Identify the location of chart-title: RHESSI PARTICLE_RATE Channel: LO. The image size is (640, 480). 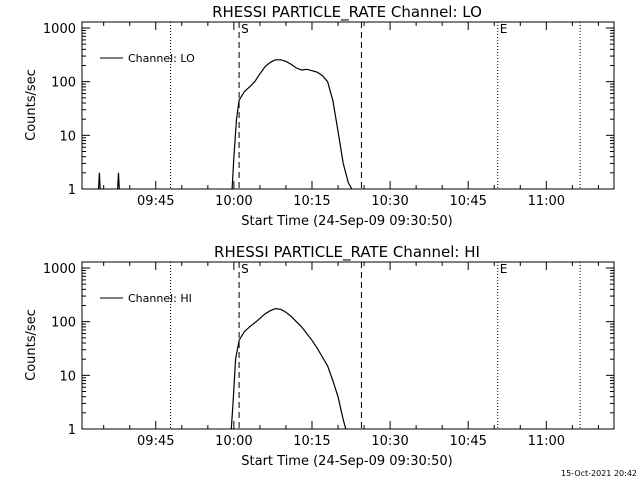
(347, 12).